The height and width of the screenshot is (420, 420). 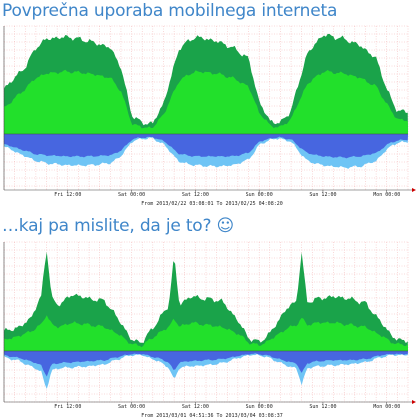 I want to click on slide-title-bottom: …kaj pa mislite, da je to? ☺, so click(x=118, y=226).